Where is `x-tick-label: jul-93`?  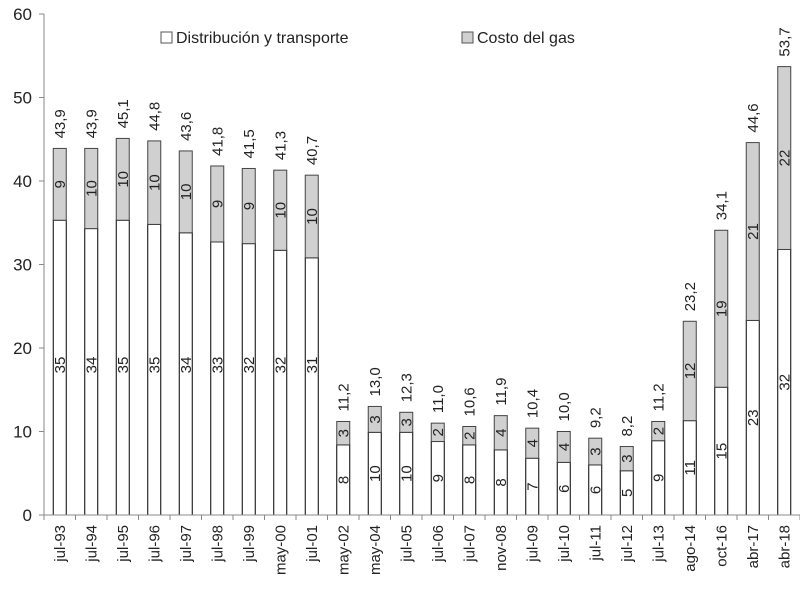 x-tick-label: jul-93 is located at coordinates (60, 544).